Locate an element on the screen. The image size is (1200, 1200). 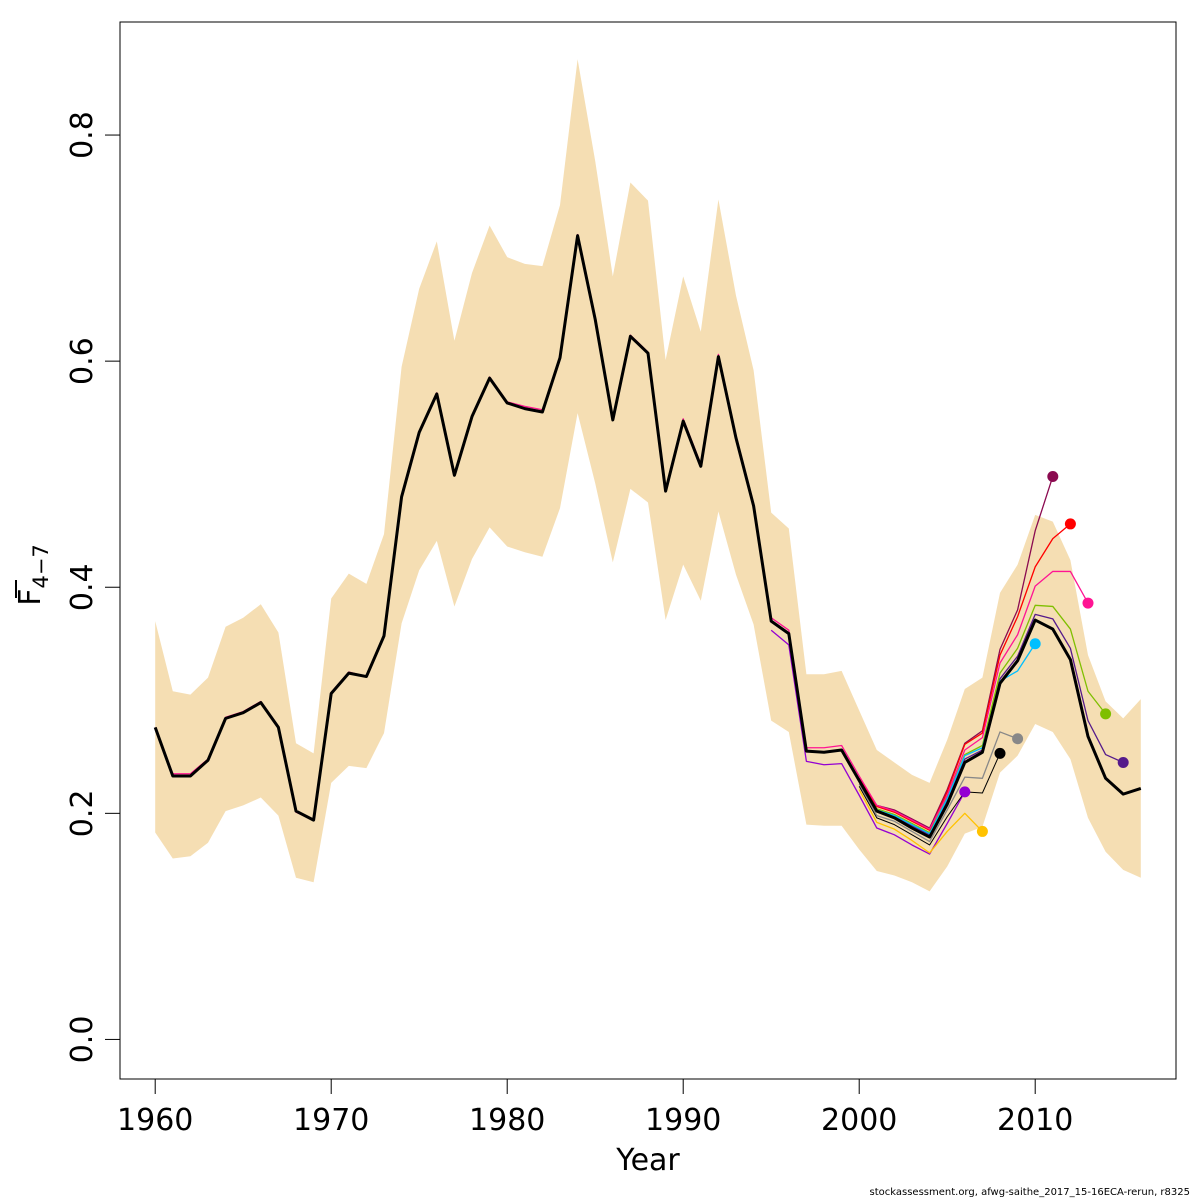
x-tick-label-2010: 2010 is located at coordinates (1035, 1120).